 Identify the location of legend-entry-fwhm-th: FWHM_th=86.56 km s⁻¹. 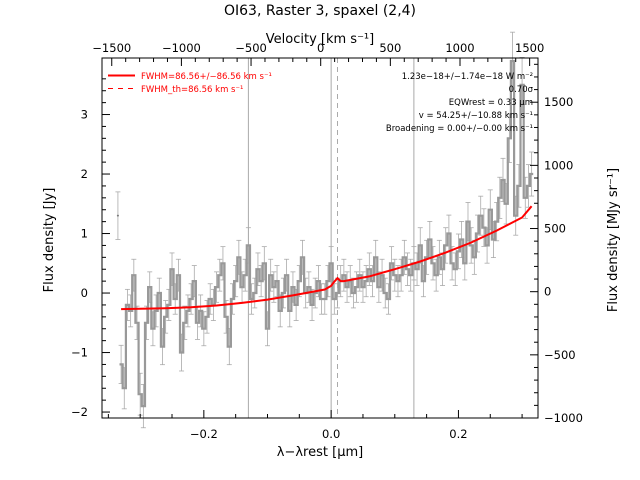
(192, 90).